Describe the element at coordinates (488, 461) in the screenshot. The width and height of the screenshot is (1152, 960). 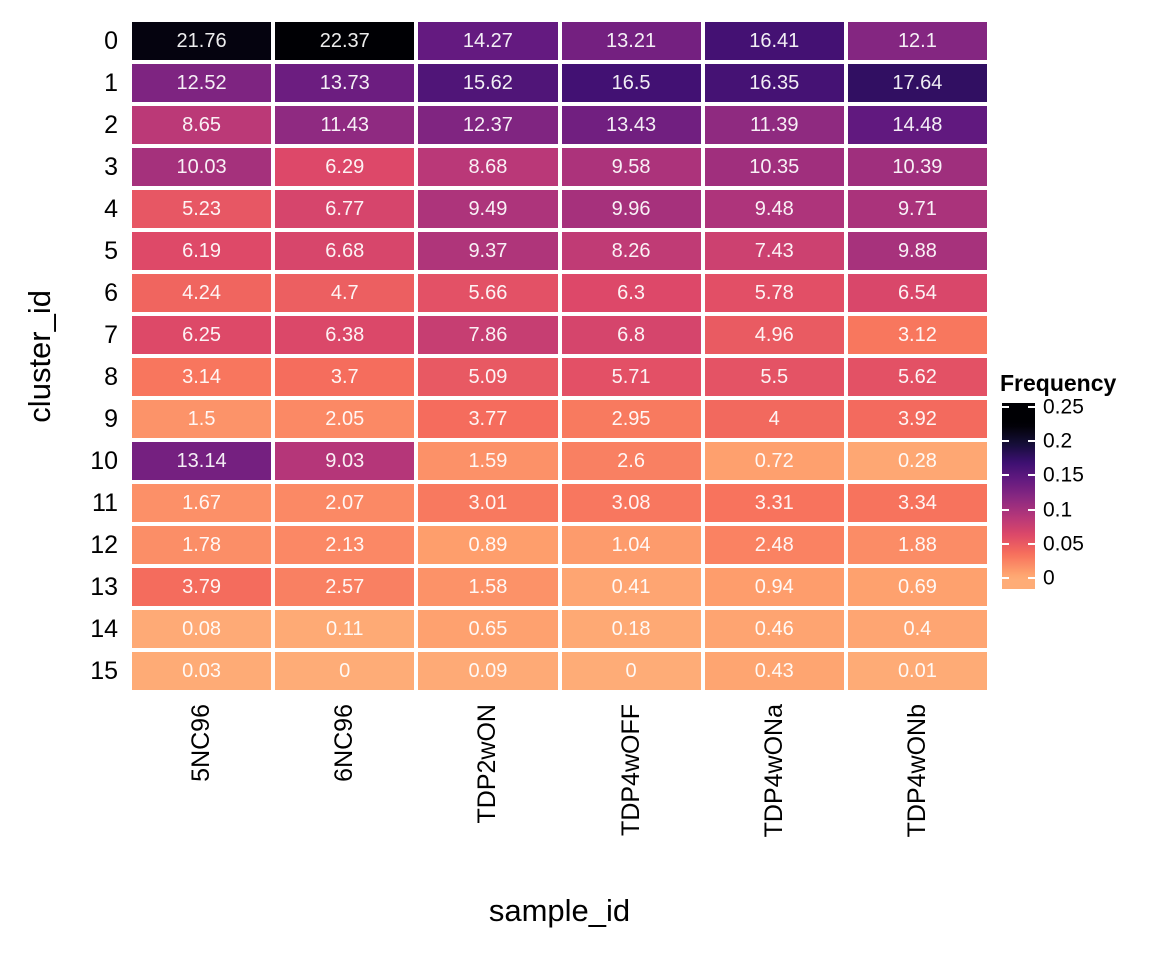
I see `cell-value-label: 1.59` at that location.